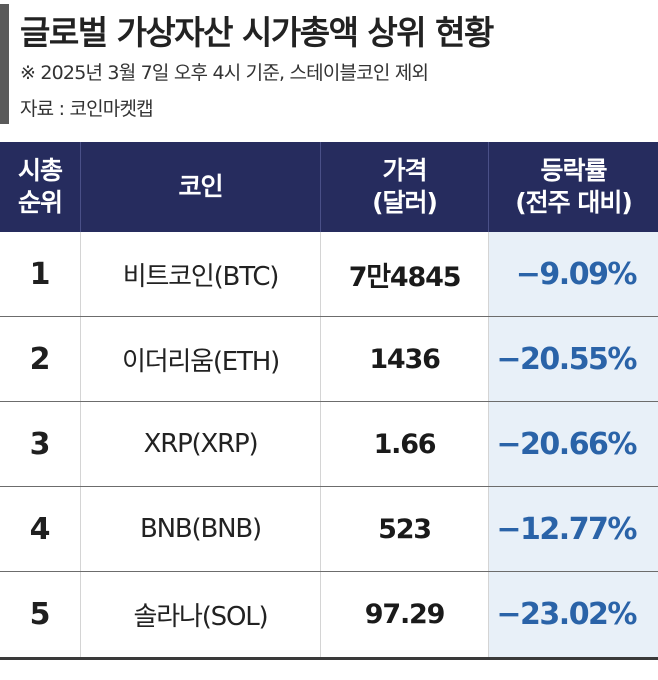 The width and height of the screenshot is (658, 680). What do you see at coordinates (200, 614) in the screenshot?
I see `coin-cell: 솔라나(SOL)` at bounding box center [200, 614].